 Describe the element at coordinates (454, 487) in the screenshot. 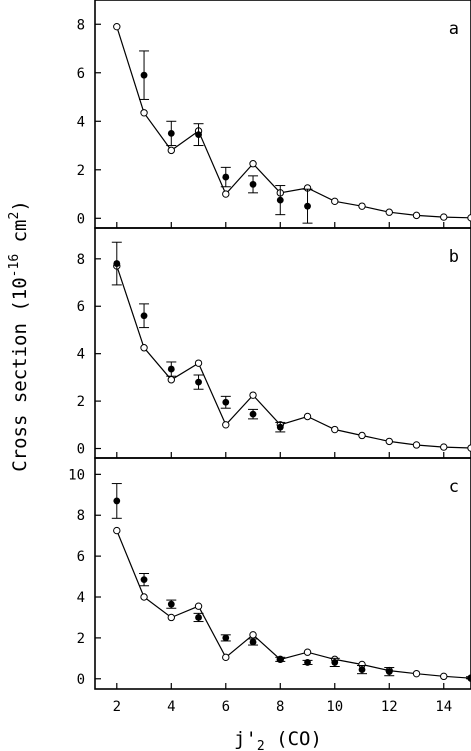

I see `panel-label: c` at that location.